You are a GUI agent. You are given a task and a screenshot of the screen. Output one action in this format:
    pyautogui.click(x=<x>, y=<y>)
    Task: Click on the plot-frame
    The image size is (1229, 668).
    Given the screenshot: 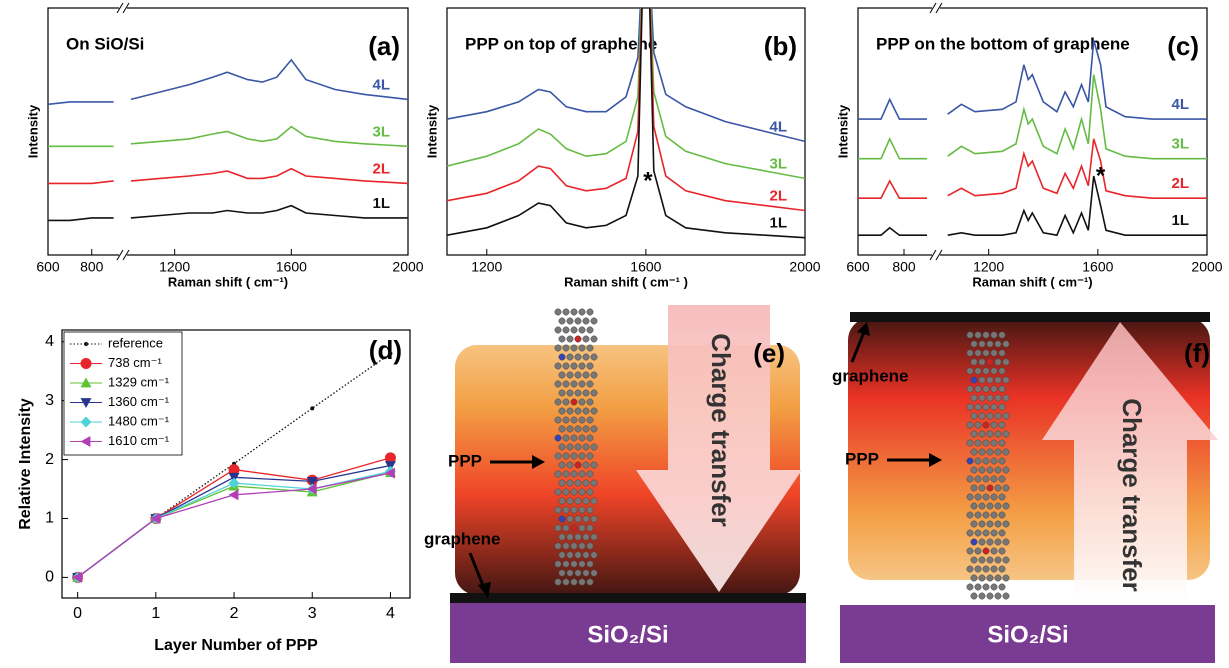 What is the action you would take?
    pyautogui.click(x=626, y=131)
    